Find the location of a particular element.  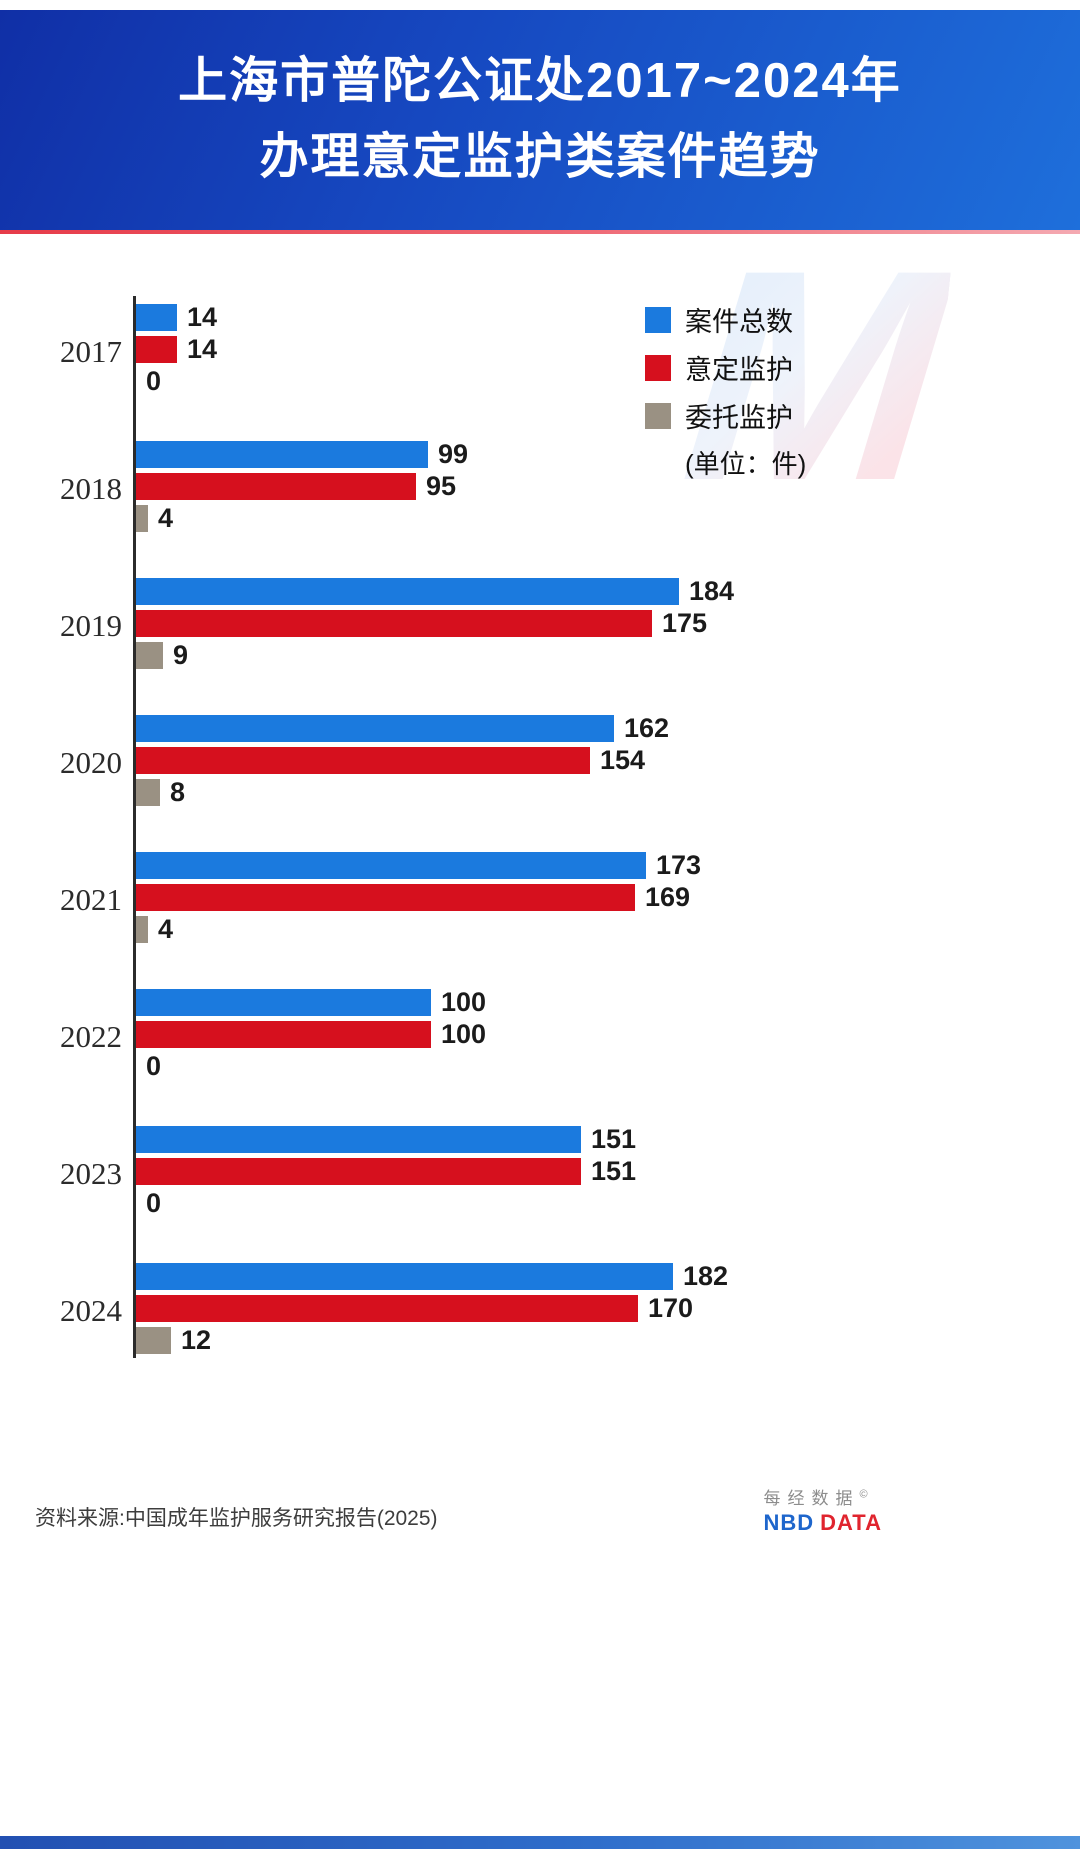

bar-line: 154 is located at coordinates (608, 760).